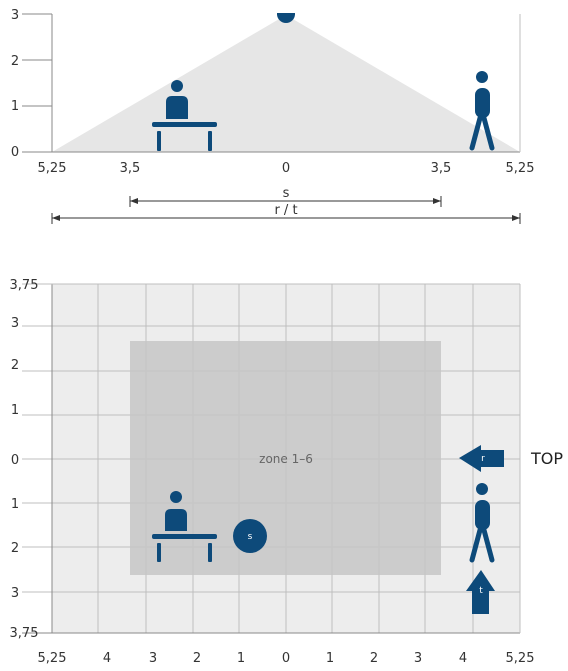  Describe the element at coordinates (546, 458) in the screenshot. I see `top-view-label: TOP` at that location.